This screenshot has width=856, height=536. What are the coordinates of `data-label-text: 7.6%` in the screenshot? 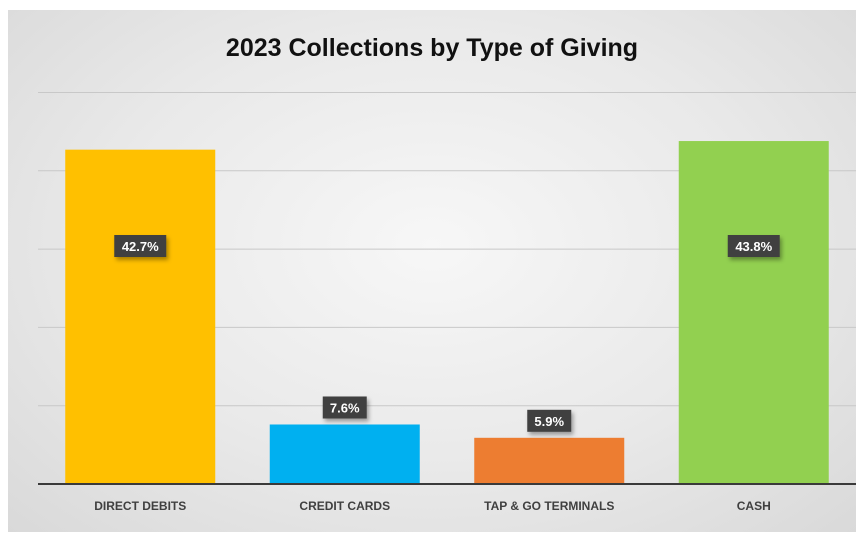 It's located at (345, 407).